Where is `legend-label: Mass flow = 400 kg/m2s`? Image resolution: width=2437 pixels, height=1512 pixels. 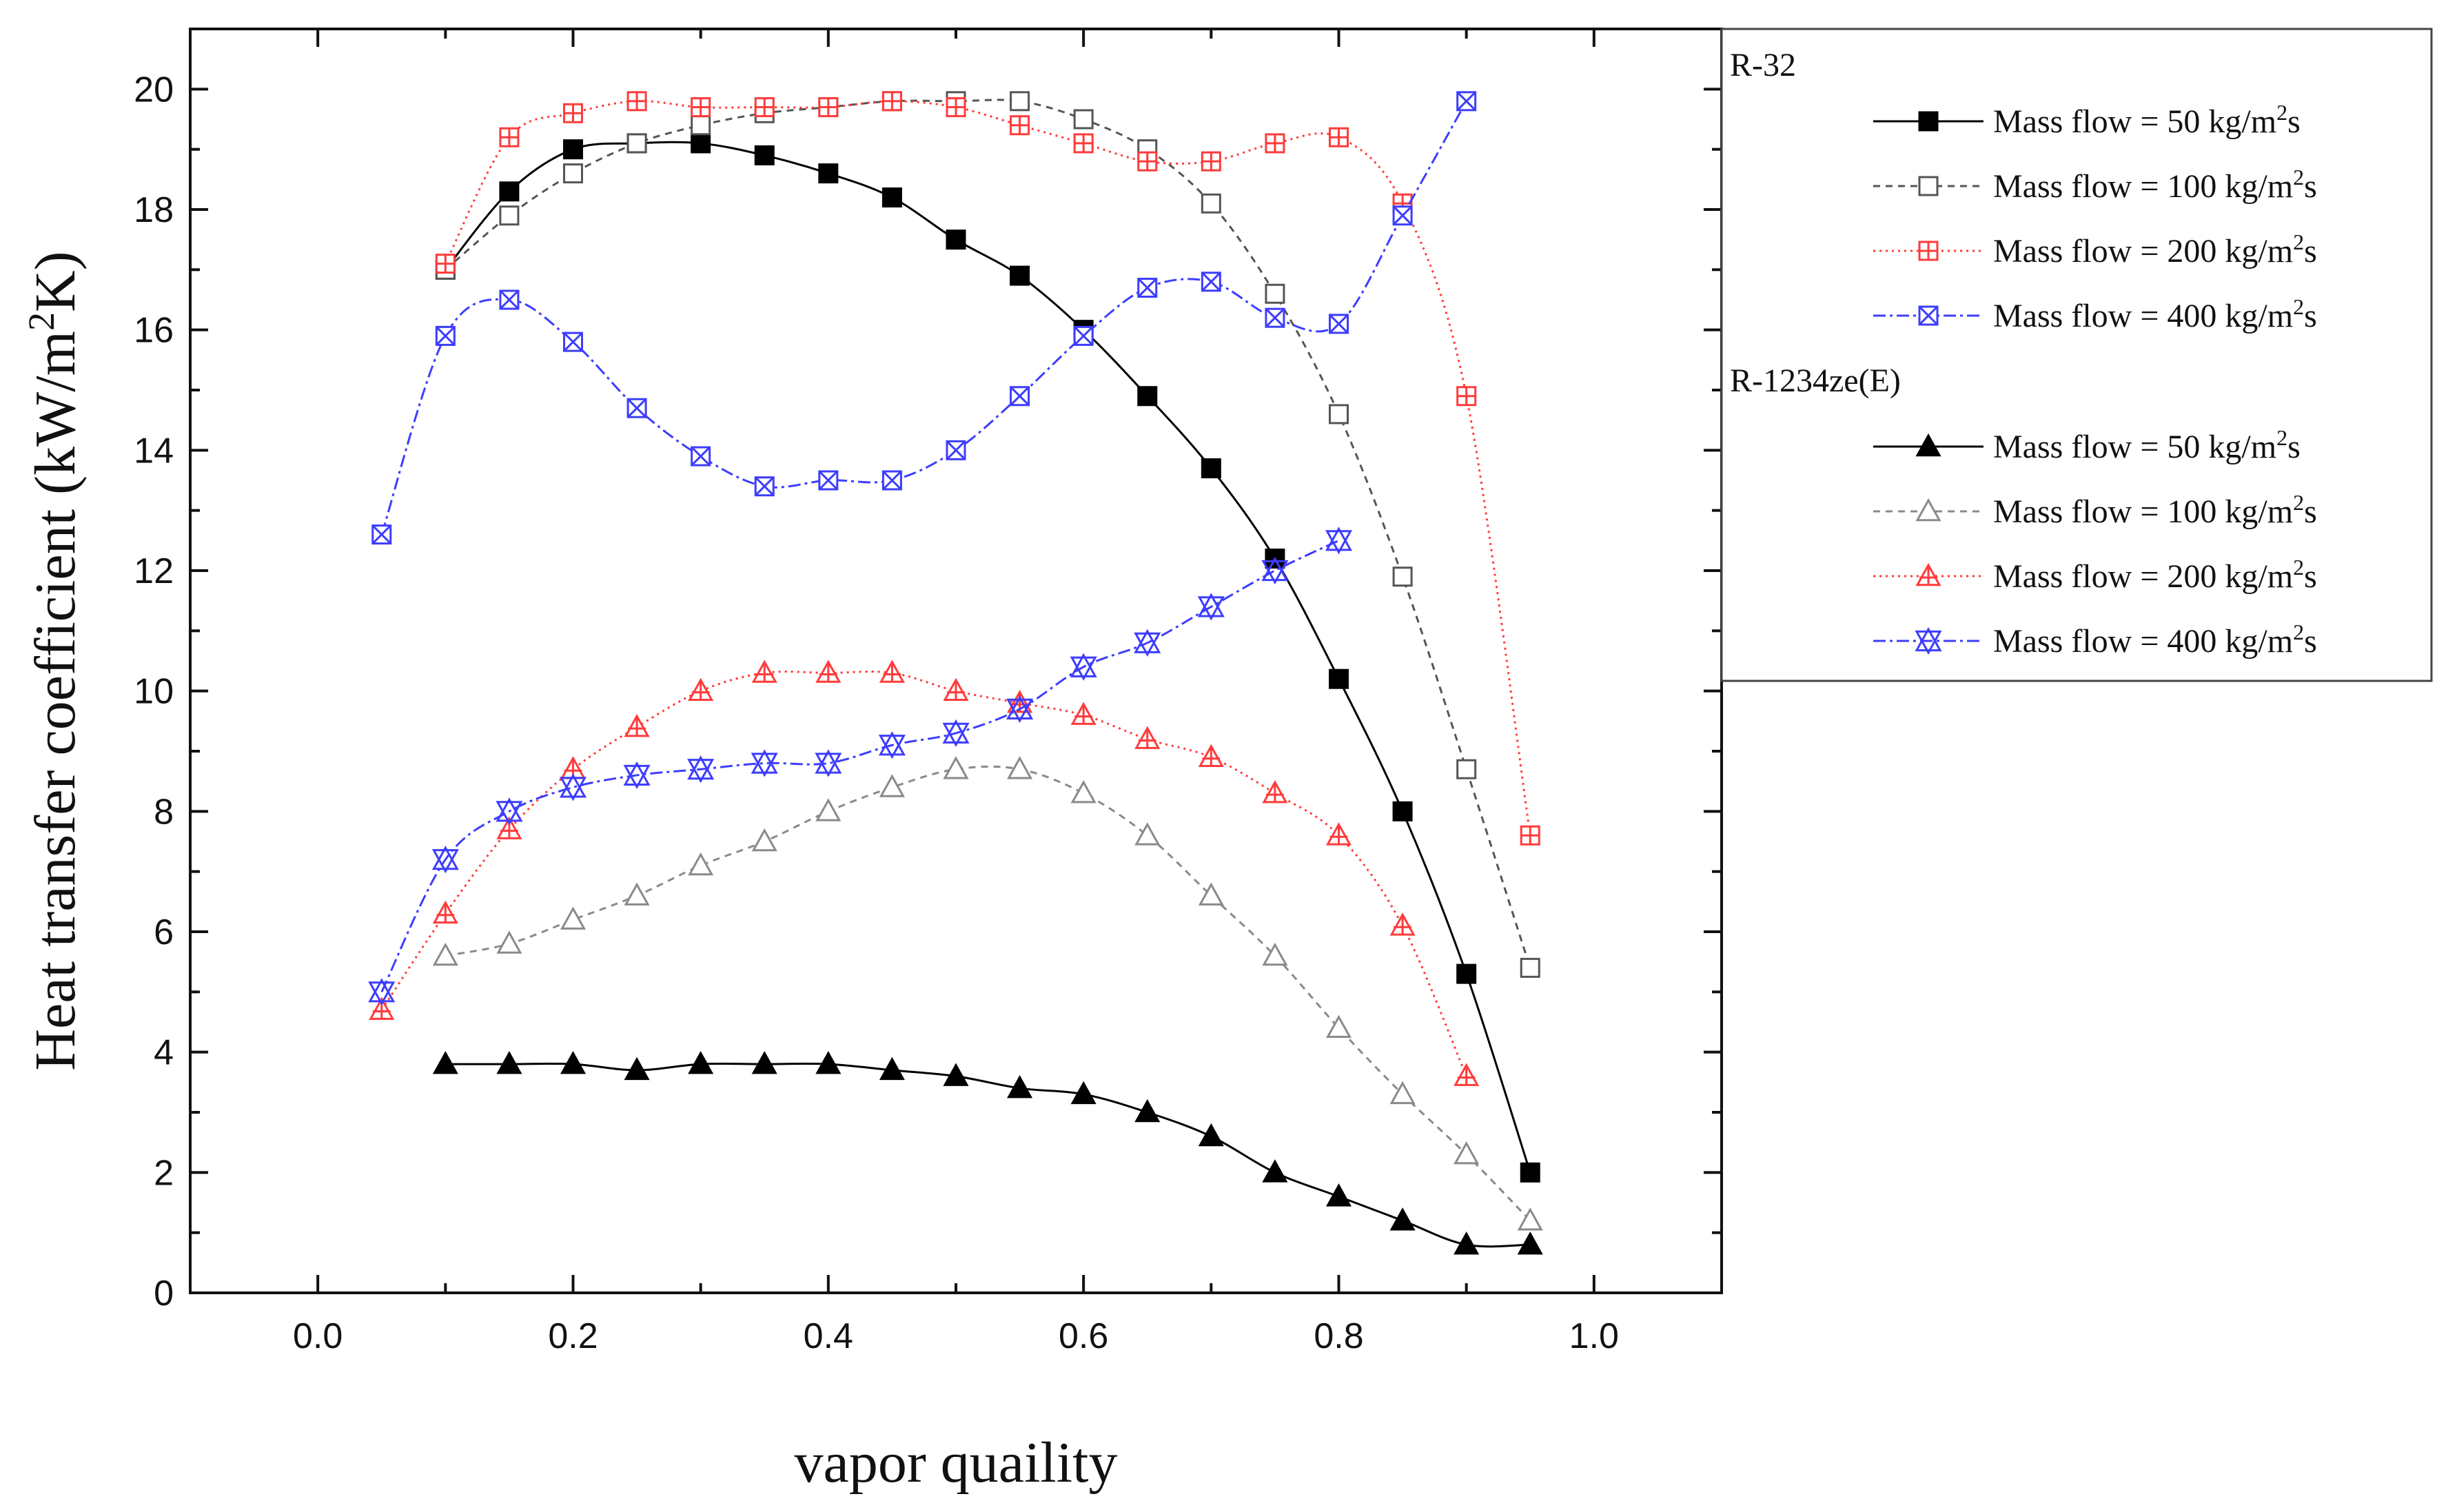 legend-label: Mass flow = 400 kg/m2s is located at coordinates (2155, 314).